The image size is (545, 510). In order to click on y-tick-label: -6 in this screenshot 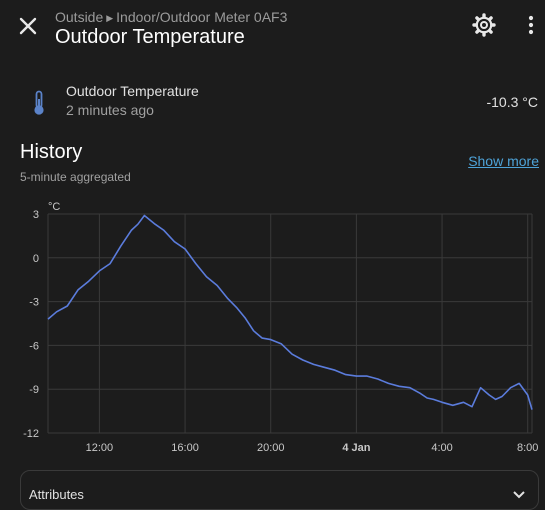, I will do `click(34, 346)`.